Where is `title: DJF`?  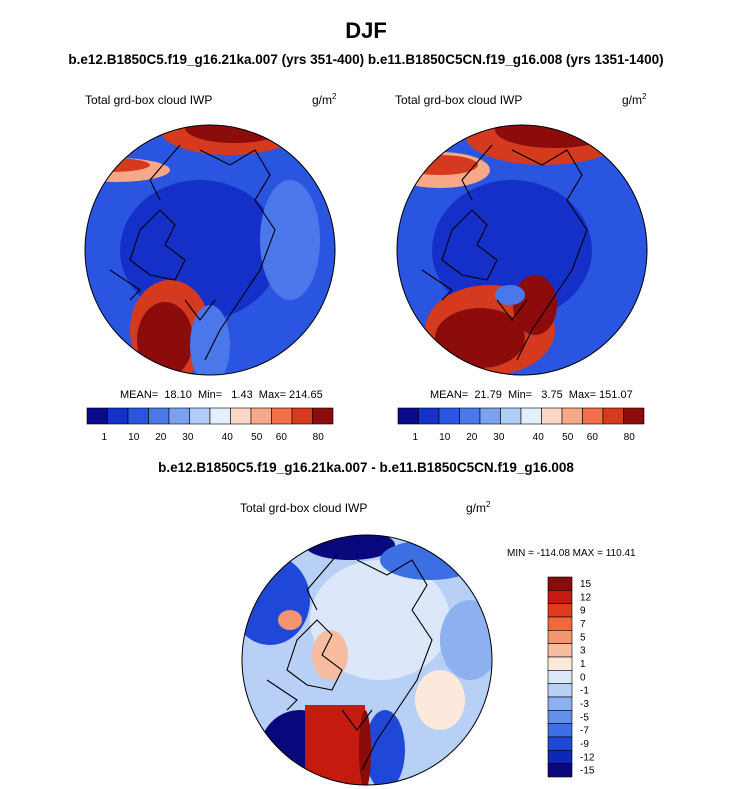
title: DJF is located at coordinates (366, 30).